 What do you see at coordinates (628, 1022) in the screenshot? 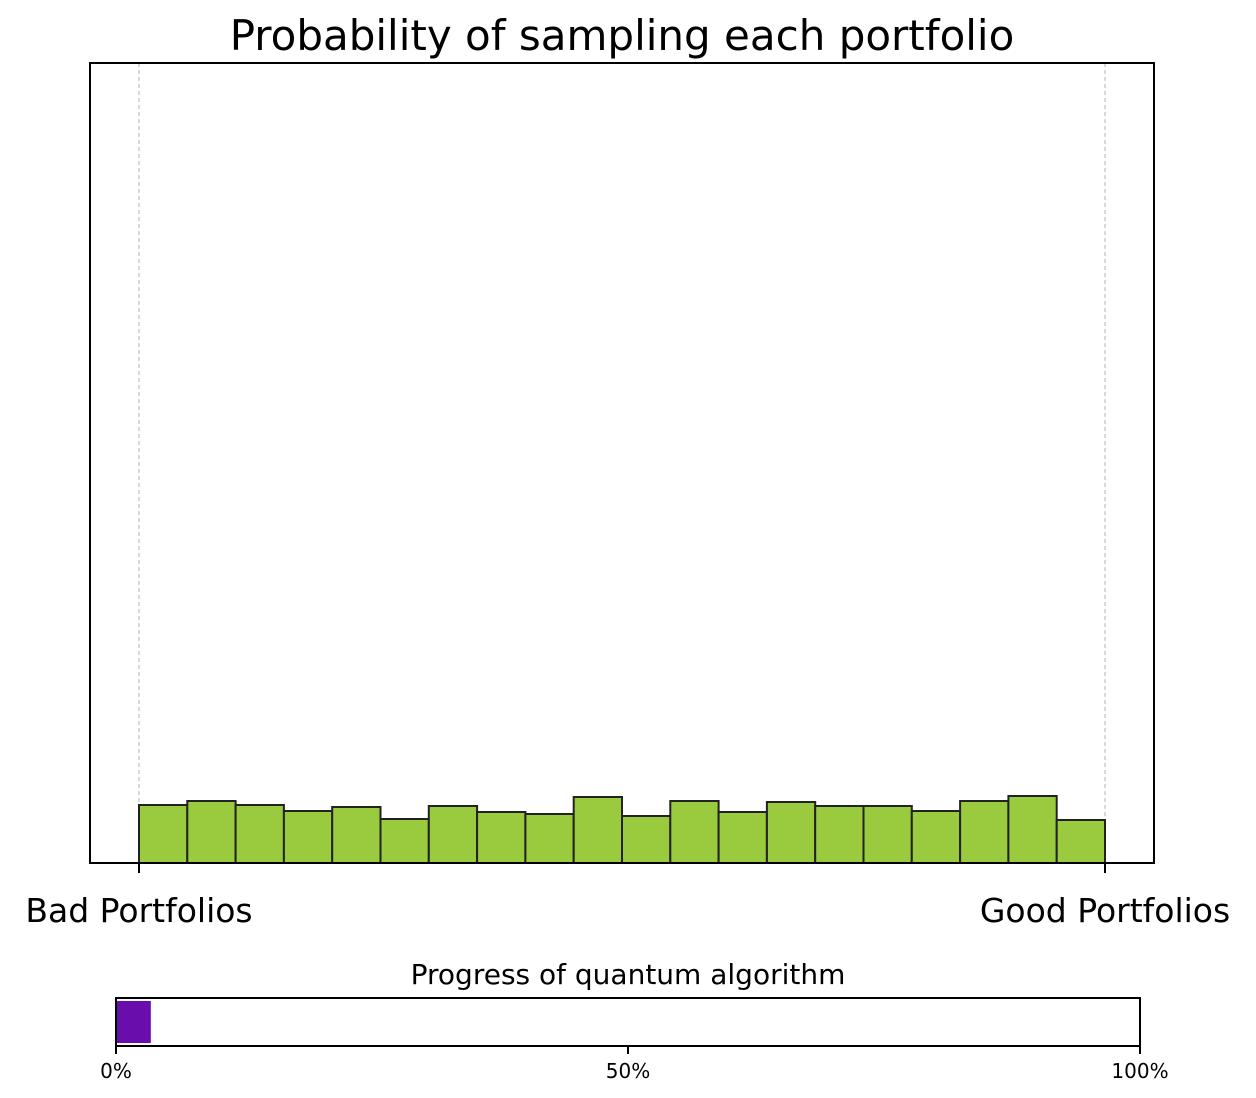
I see `progress-frame` at bounding box center [628, 1022].